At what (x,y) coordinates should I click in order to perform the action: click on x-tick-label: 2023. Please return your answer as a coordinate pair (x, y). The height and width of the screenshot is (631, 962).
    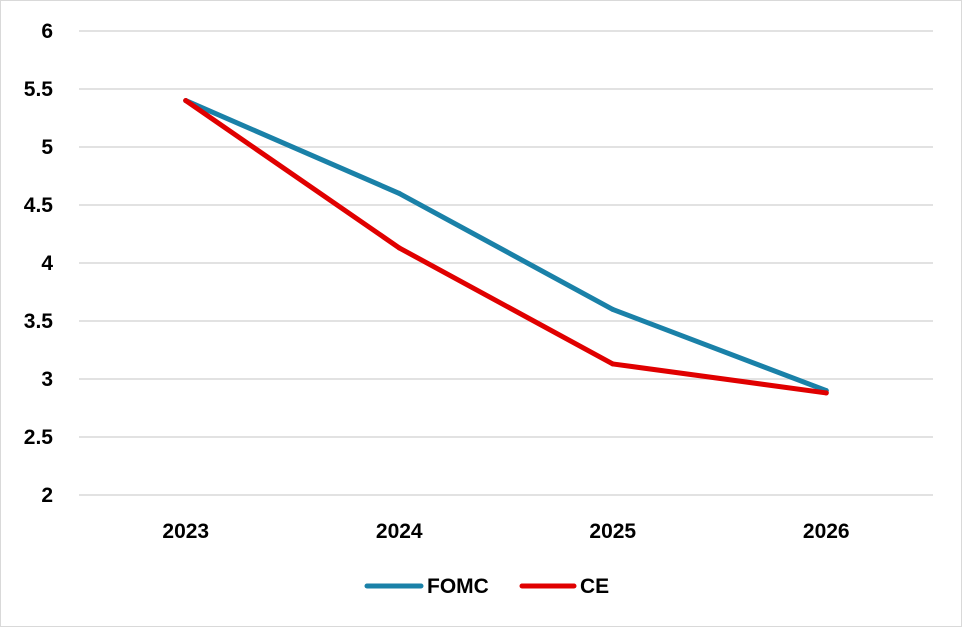
    Looking at the image, I should click on (185, 531).